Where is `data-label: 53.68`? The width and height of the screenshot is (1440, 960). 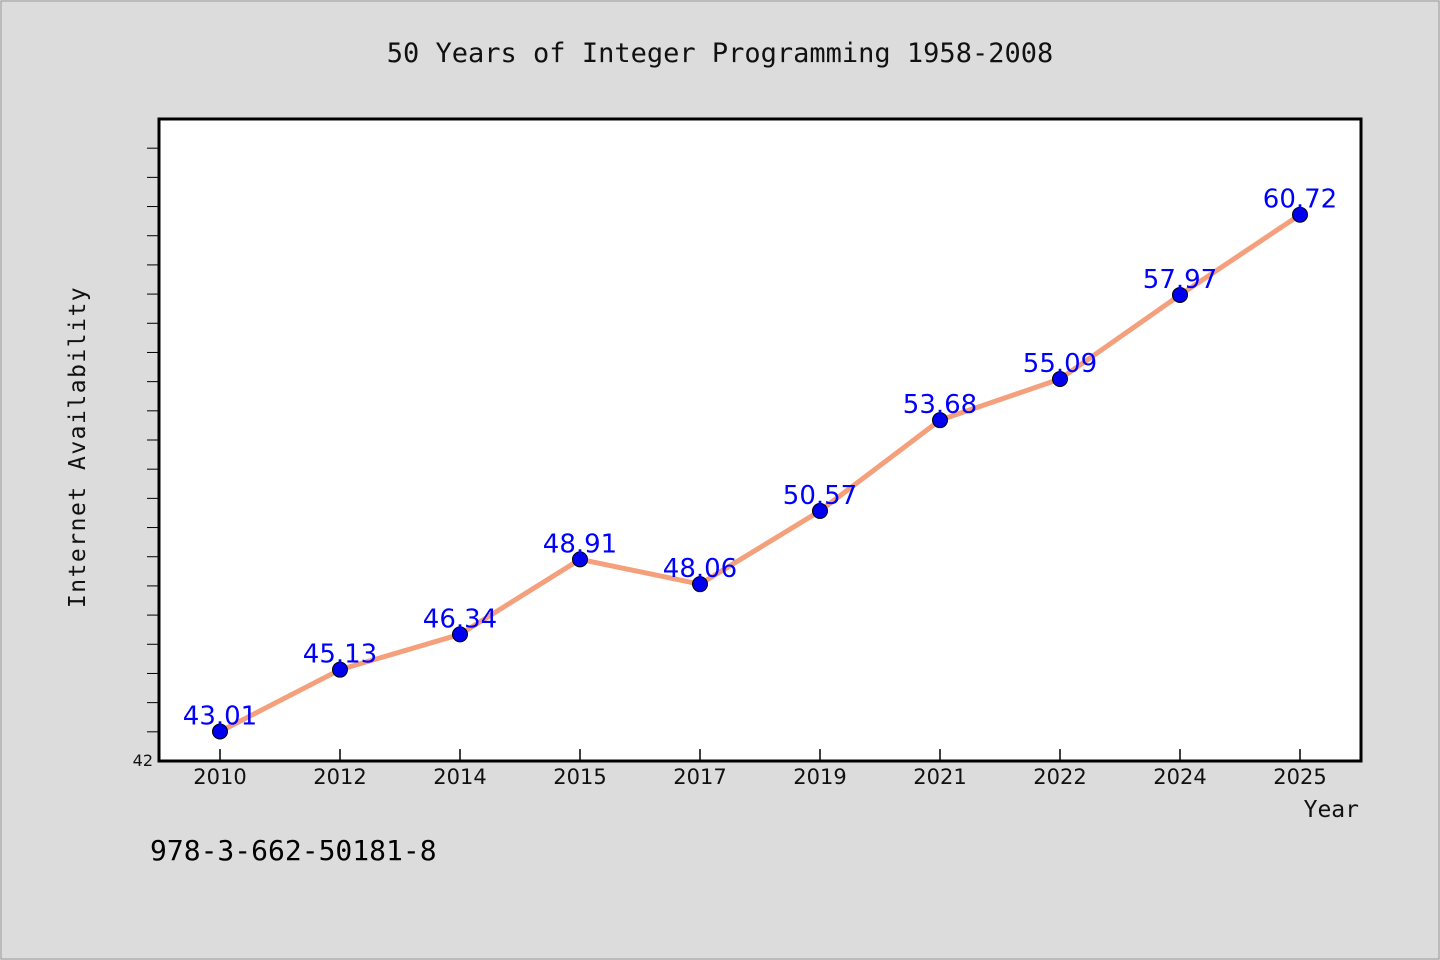 data-label: 53.68 is located at coordinates (940, 405).